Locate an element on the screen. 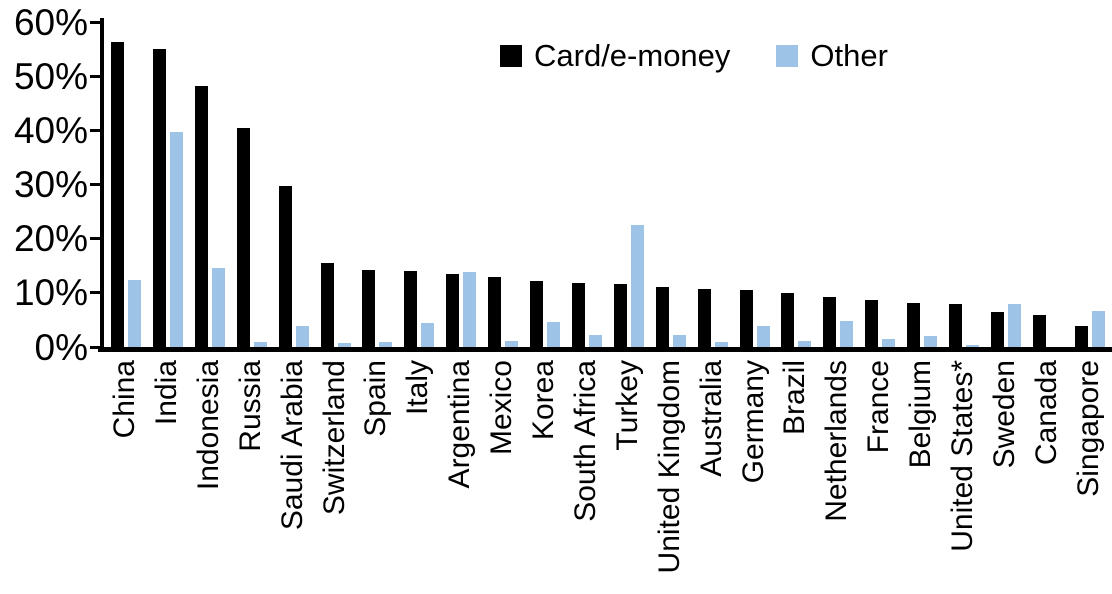  x-axis-label: China is located at coordinates (124, 399).